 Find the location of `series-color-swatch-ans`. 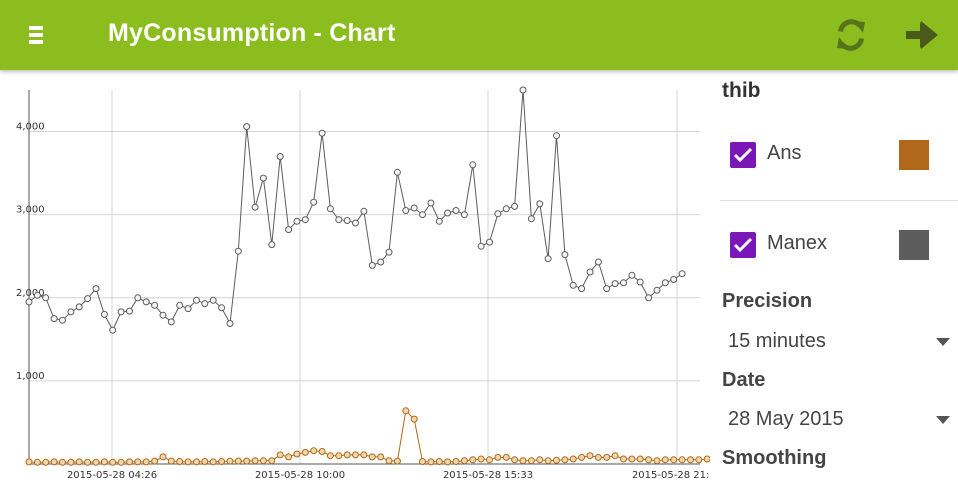

series-color-swatch-ans is located at coordinates (914, 155).